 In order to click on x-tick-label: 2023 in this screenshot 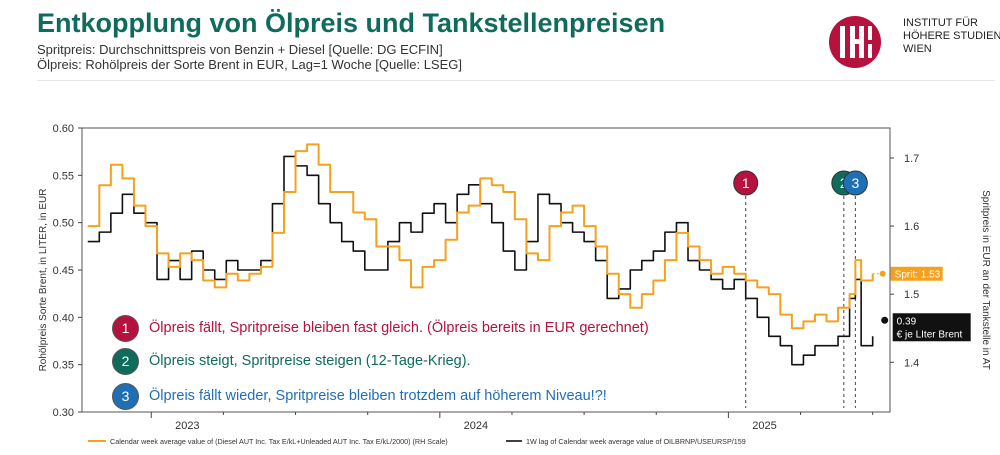, I will do `click(187, 426)`.